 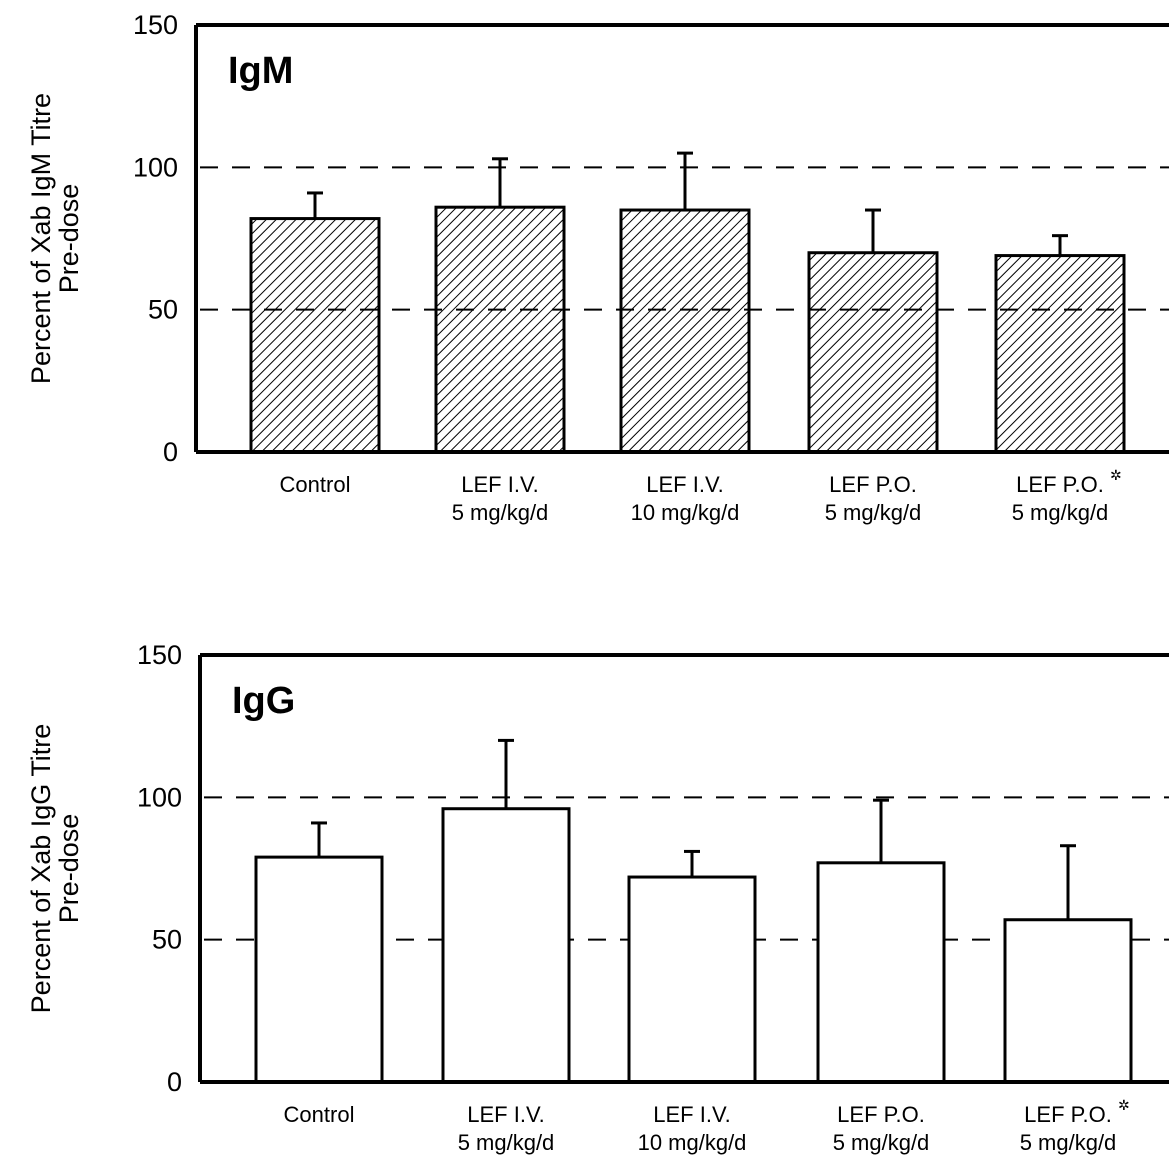 What do you see at coordinates (685, 512) in the screenshot?
I see `panel0-category-label-line2: 10 mg/kg/d` at bounding box center [685, 512].